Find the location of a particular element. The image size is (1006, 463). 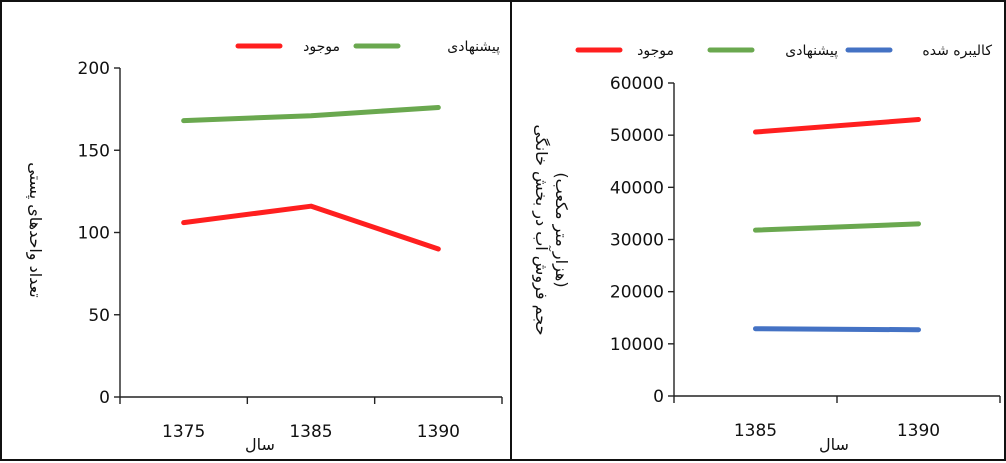

left-legend-label-1: پیشنهادی is located at coordinates (473, 47).